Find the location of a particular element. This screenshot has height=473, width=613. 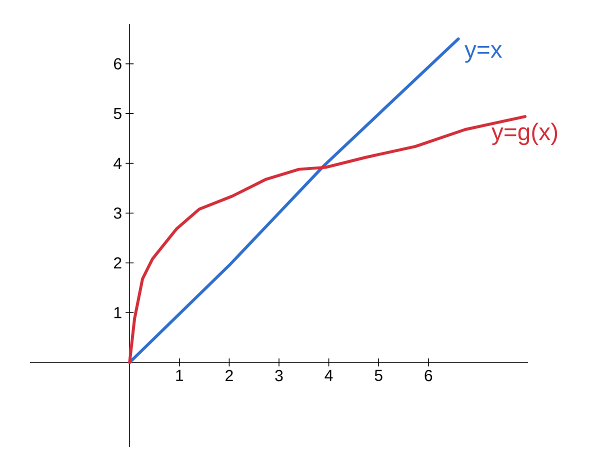

series-label: y=x is located at coordinates (483, 54).